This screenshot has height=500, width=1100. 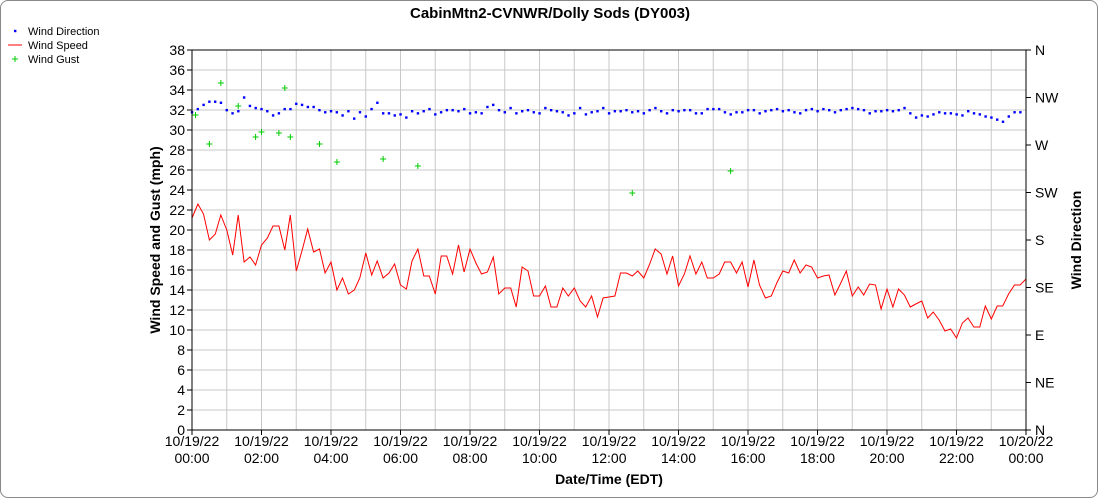 What do you see at coordinates (181, 410) in the screenshot?
I see `y-tick-label: 2` at bounding box center [181, 410].